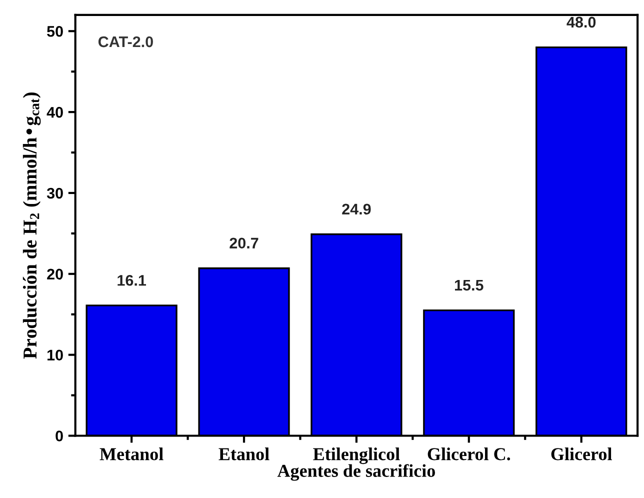  I want to click on data-label: 16.1, so click(132, 280).